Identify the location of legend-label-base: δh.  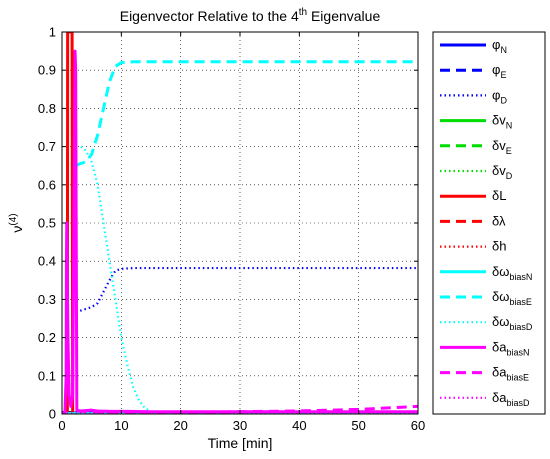
(499, 246).